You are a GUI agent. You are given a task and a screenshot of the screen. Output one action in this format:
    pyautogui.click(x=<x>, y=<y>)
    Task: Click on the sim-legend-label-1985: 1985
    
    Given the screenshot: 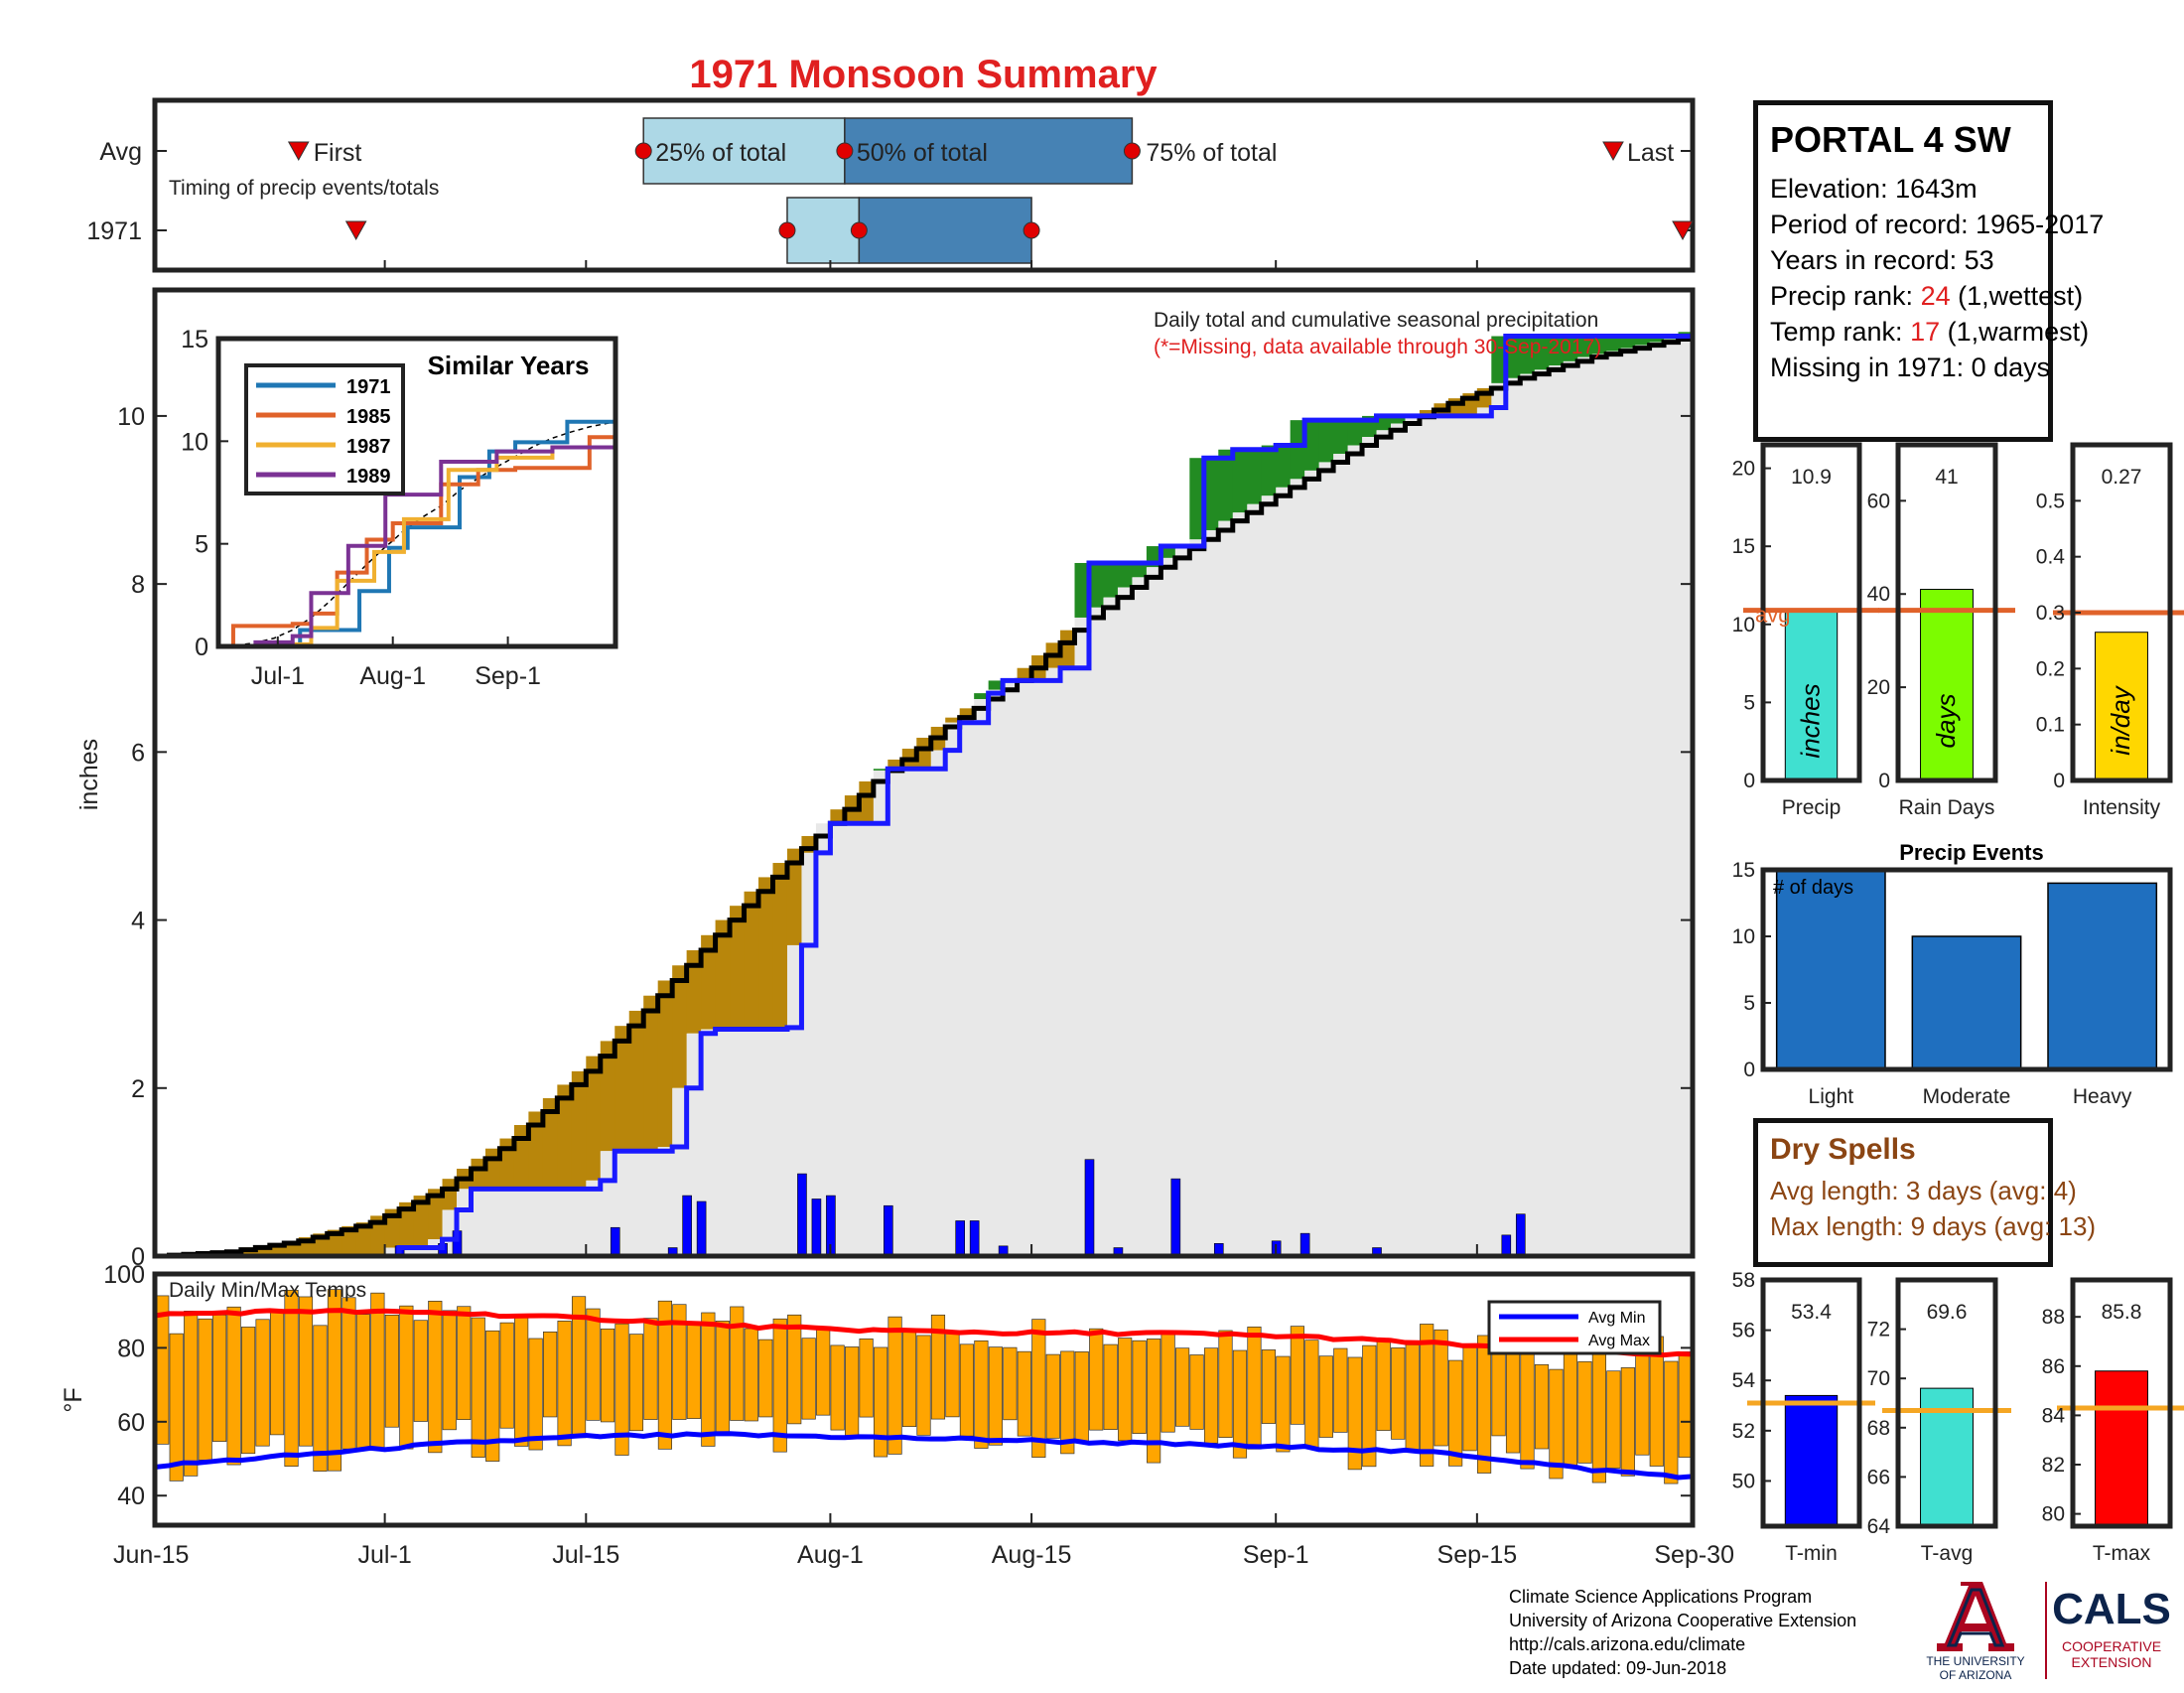 What is the action you would take?
    pyautogui.click(x=368, y=417)
    